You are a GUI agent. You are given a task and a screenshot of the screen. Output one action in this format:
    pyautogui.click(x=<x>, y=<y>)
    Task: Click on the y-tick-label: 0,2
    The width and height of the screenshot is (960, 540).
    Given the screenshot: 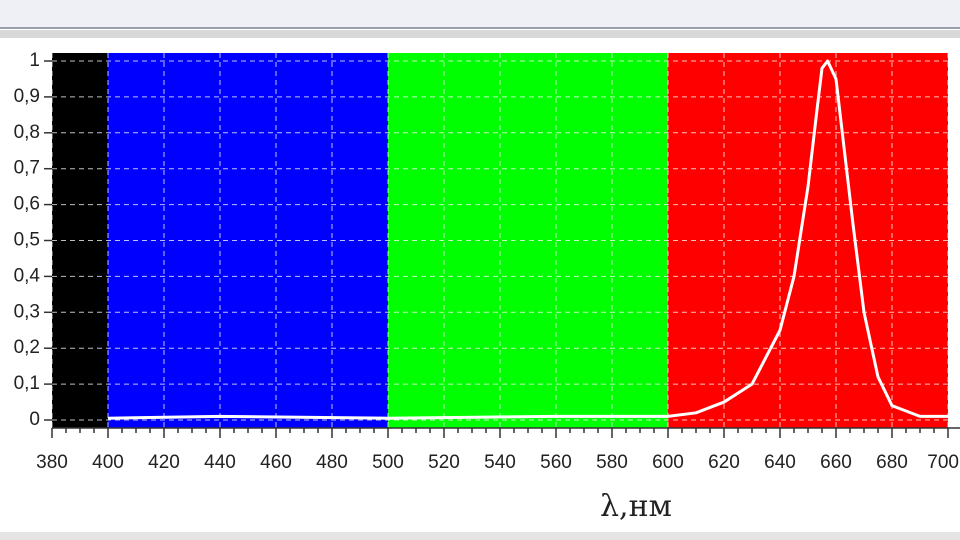 What is the action you would take?
    pyautogui.click(x=27, y=347)
    